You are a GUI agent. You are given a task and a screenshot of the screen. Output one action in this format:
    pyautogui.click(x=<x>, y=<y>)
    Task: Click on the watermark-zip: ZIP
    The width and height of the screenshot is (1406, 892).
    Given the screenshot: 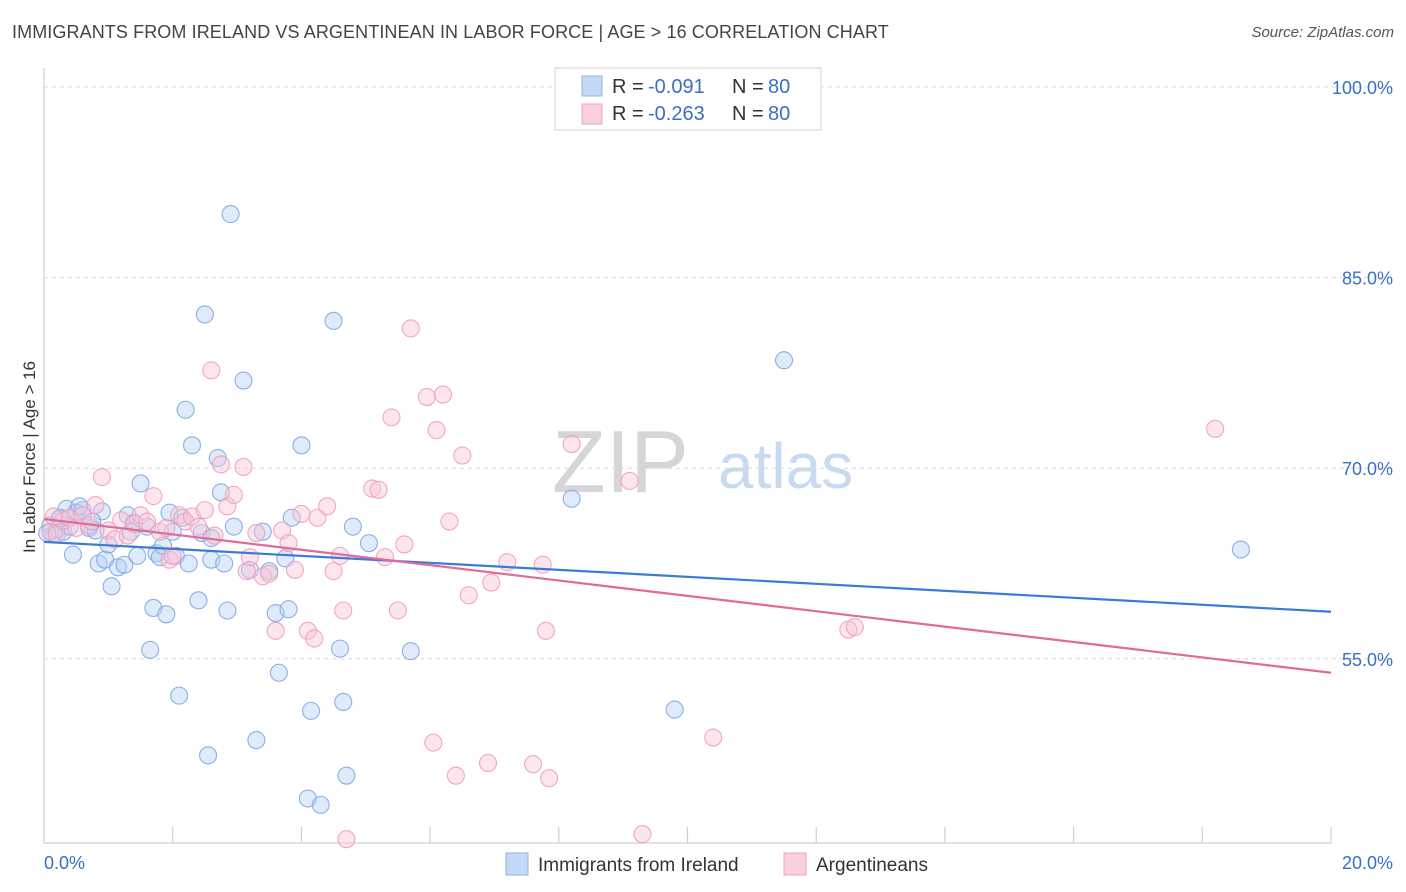 What is the action you would take?
    pyautogui.click(x=620, y=461)
    